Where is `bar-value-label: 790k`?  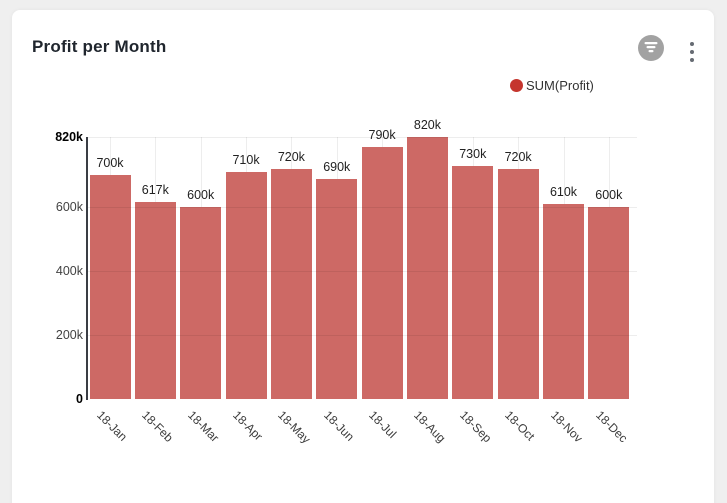
bar-value-label: 790k is located at coordinates (382, 134).